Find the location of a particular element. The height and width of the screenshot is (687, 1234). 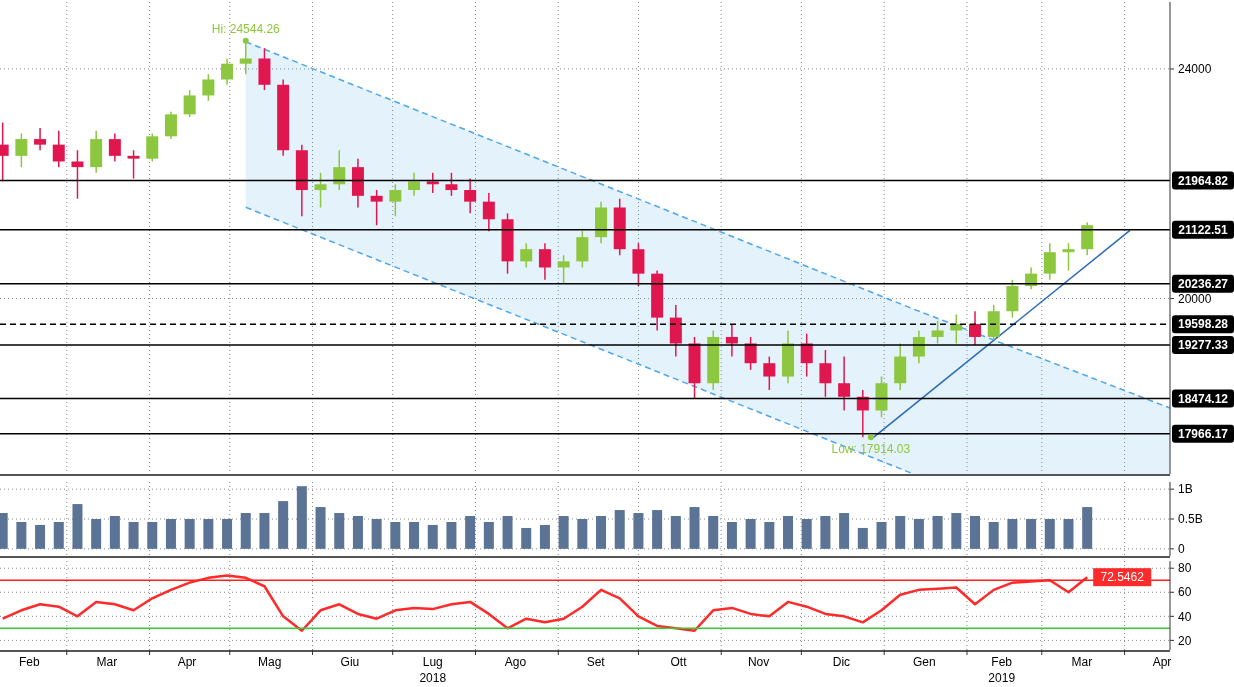

y-tick-label: 1B is located at coordinates (1185, 489).